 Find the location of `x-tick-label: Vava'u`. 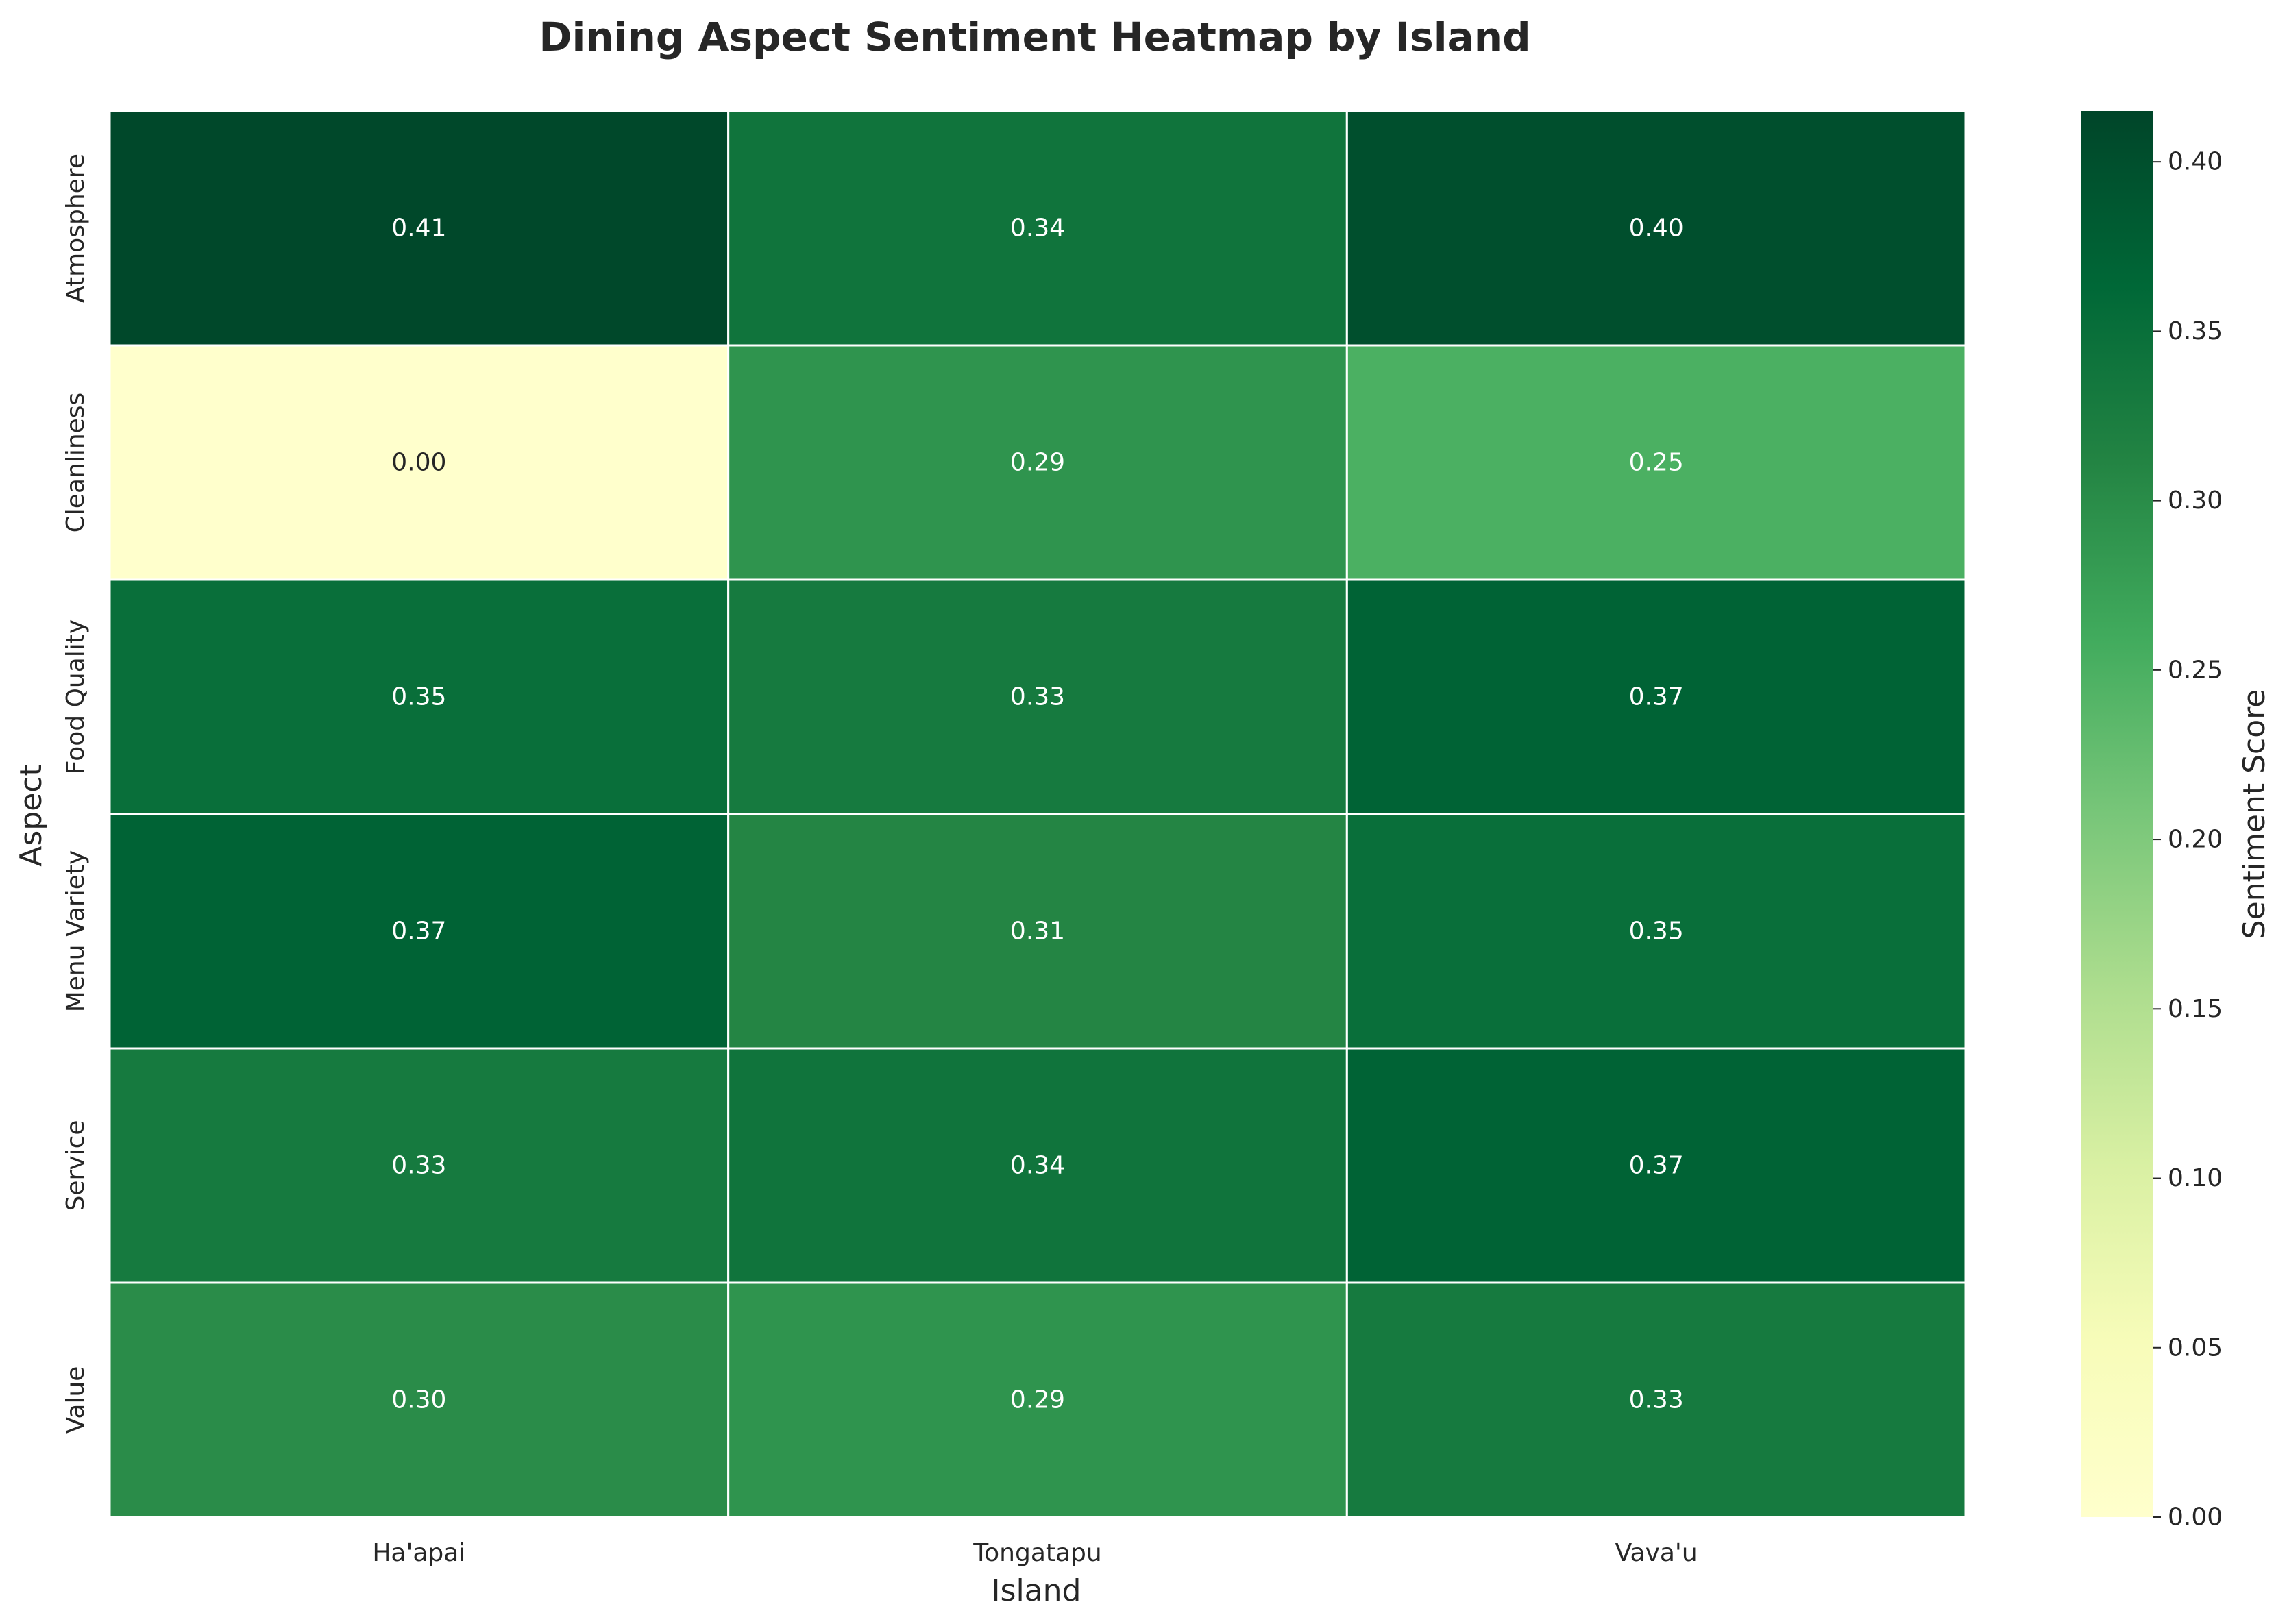

x-tick-label: Vava'u is located at coordinates (1656, 1553).